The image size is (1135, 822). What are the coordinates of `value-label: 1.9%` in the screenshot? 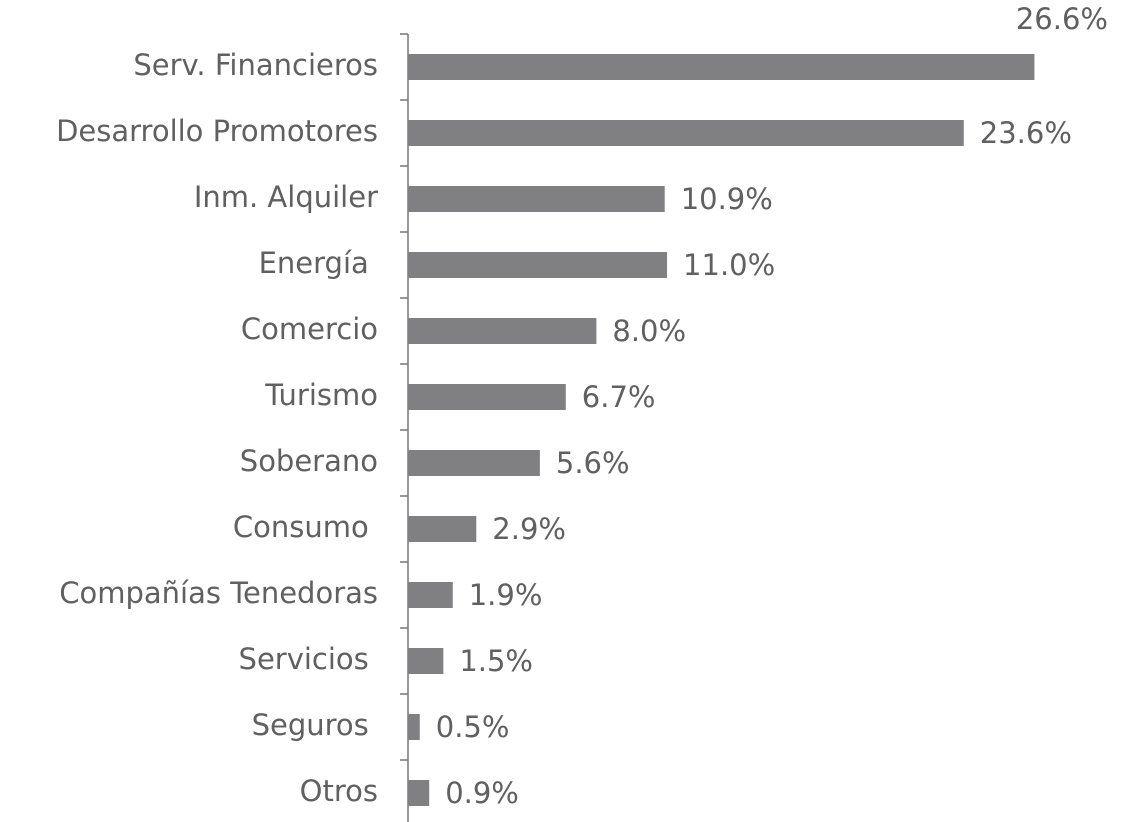 It's located at (506, 595).